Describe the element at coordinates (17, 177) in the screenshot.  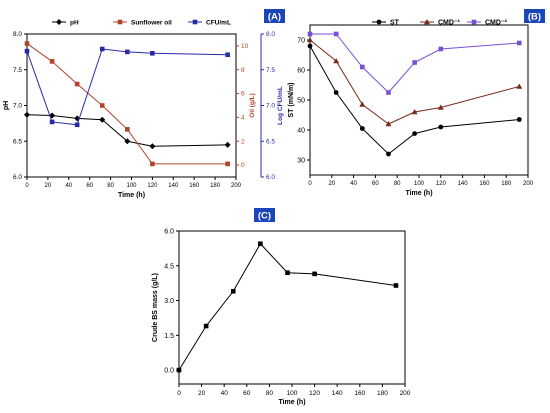
I see `panel-a-left-tick-label: 6.0` at that location.